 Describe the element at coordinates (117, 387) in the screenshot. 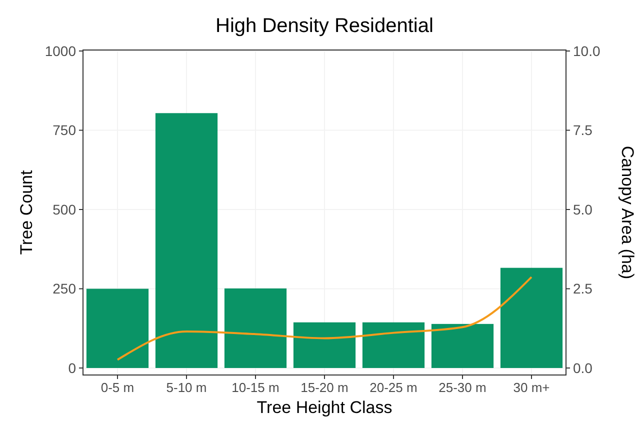

I see `x-tick-label: 0-5 m` at that location.